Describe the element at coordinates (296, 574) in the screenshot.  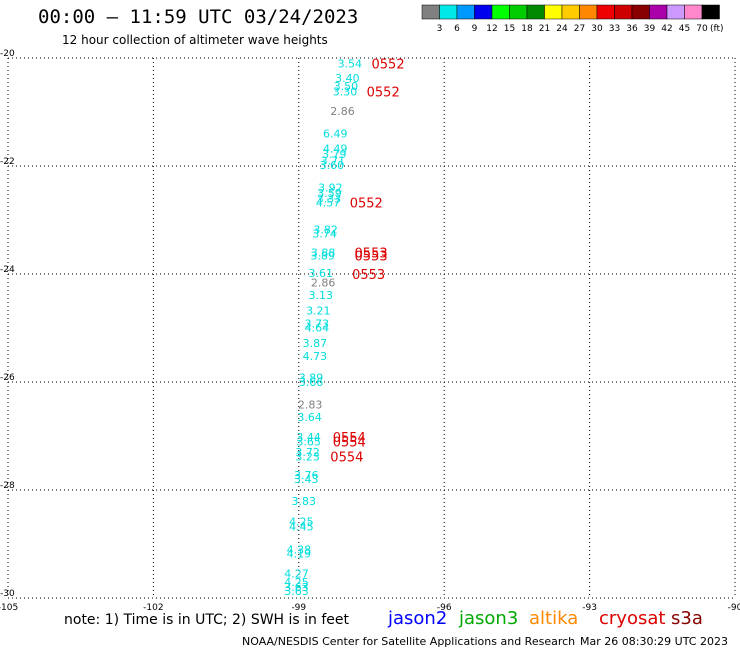
I see `swh-value-label: 4.27` at that location.